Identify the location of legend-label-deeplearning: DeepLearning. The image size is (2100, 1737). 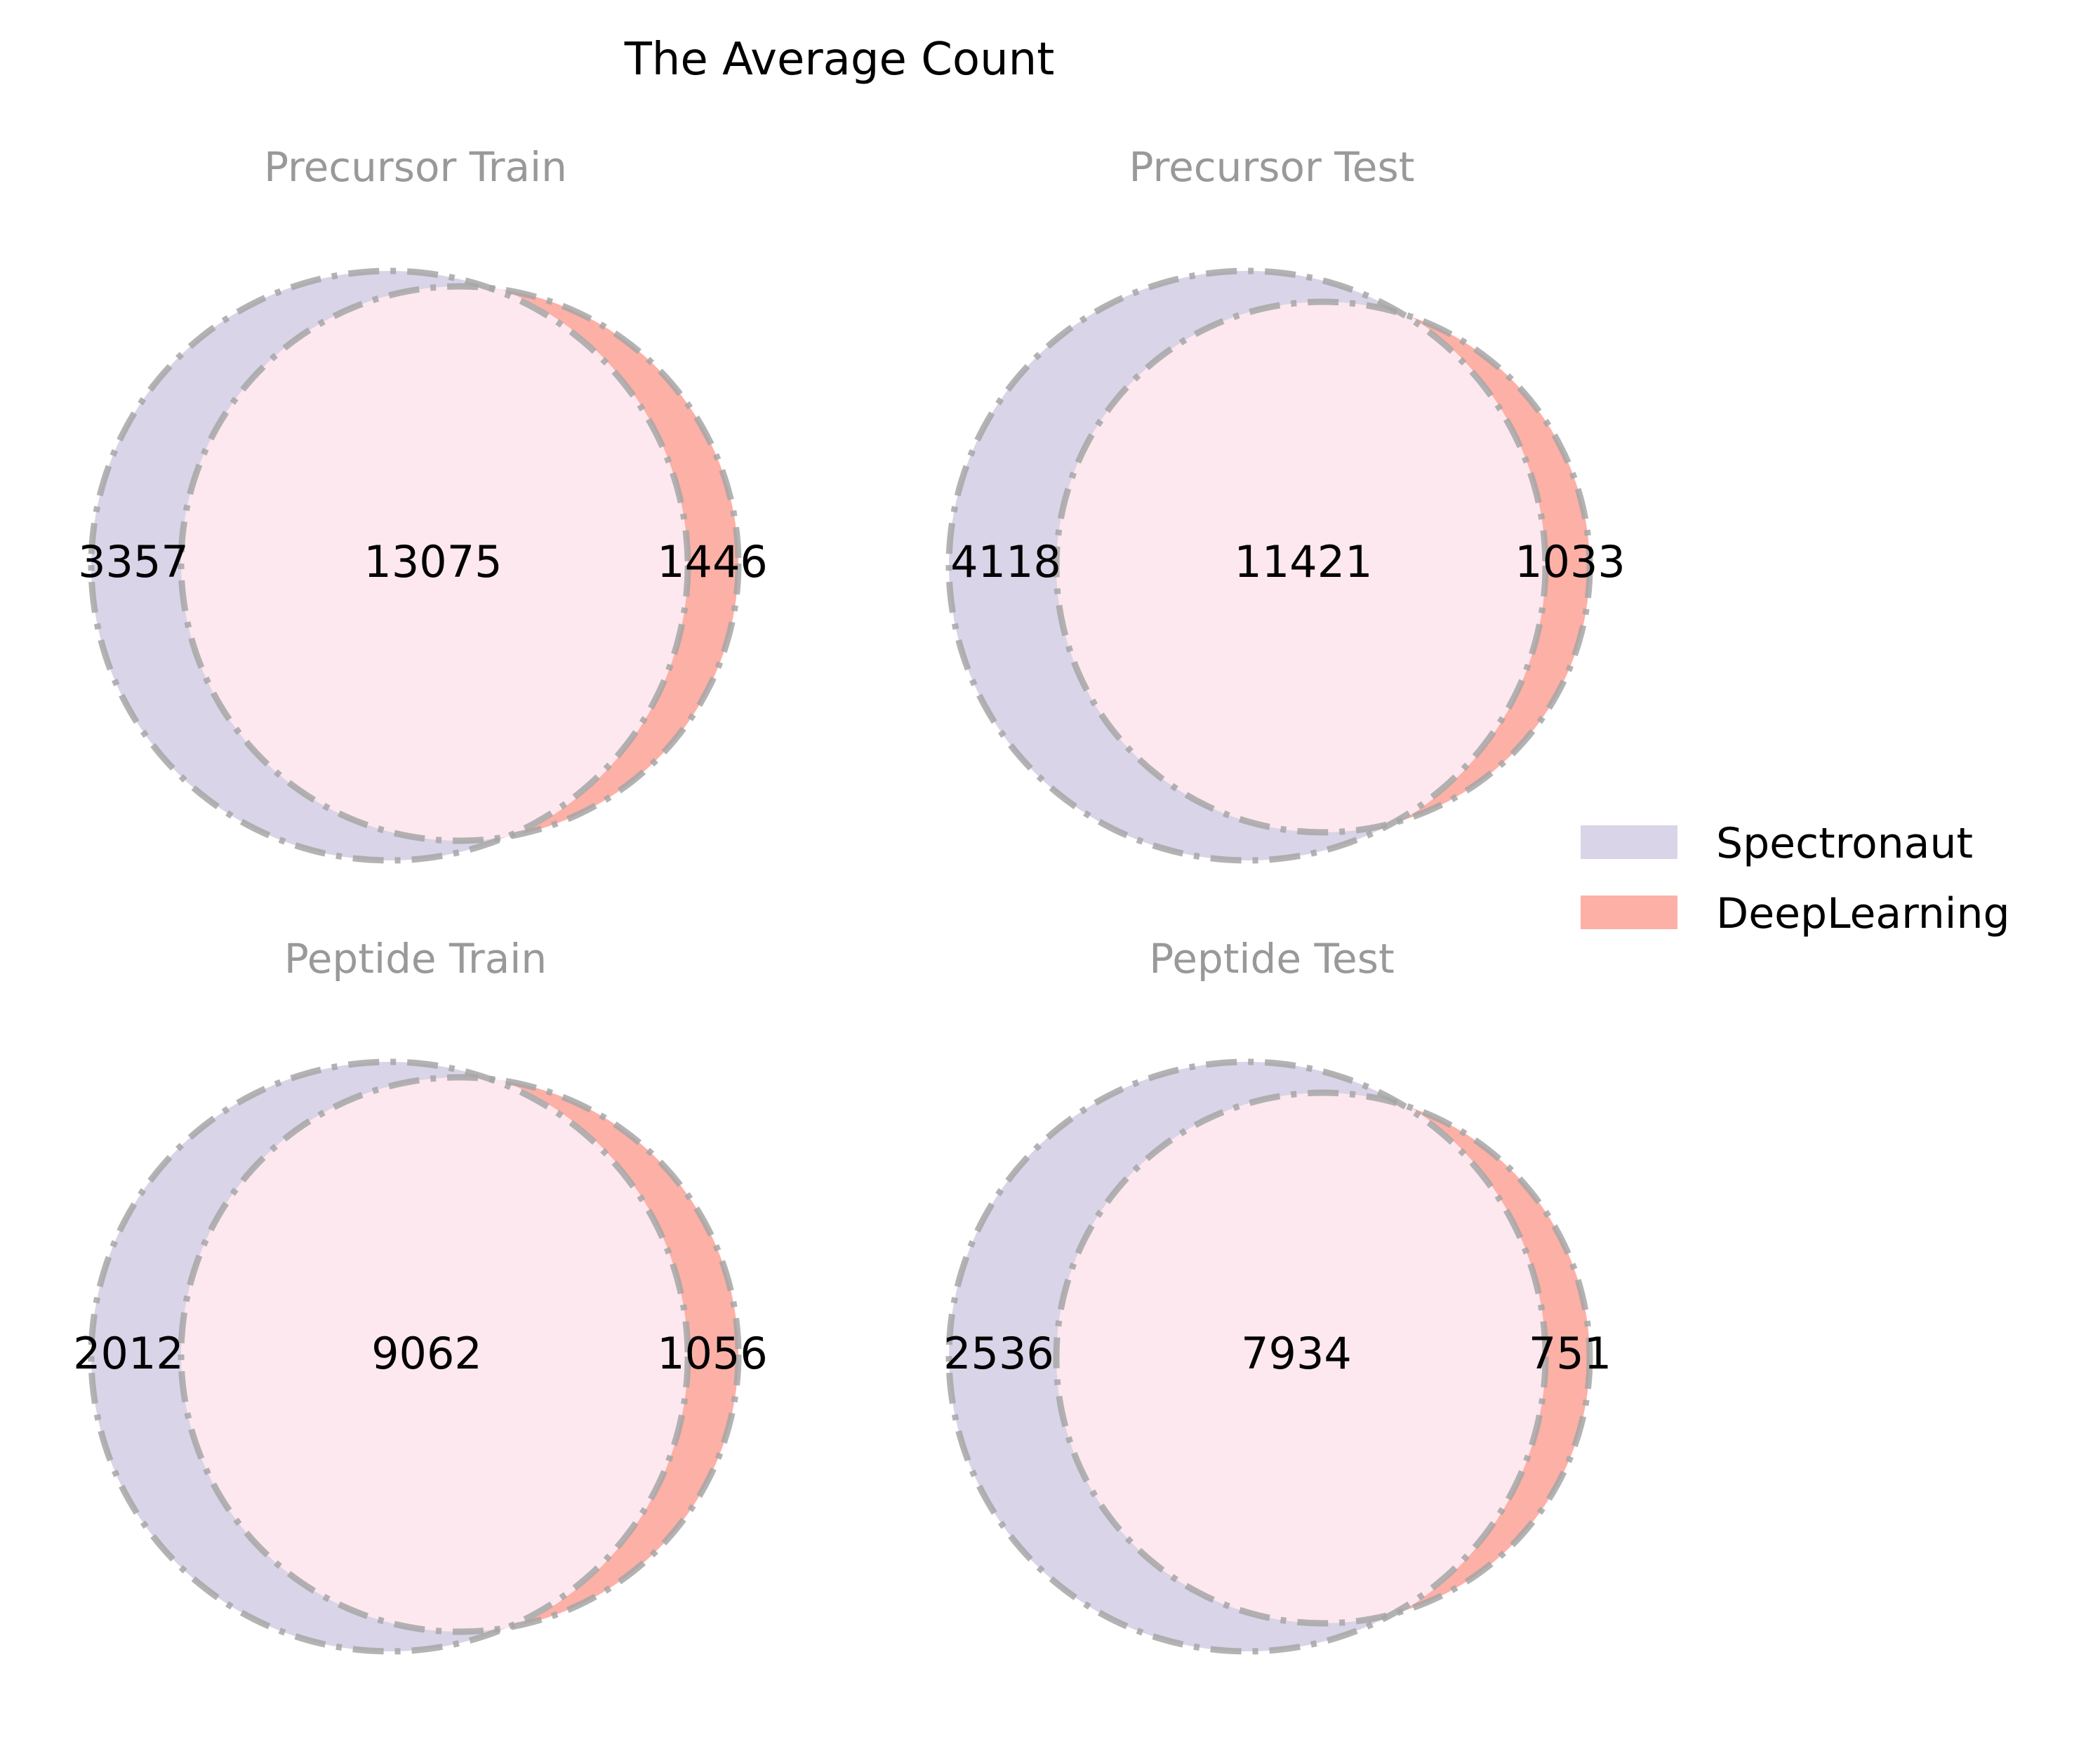
(1863, 913).